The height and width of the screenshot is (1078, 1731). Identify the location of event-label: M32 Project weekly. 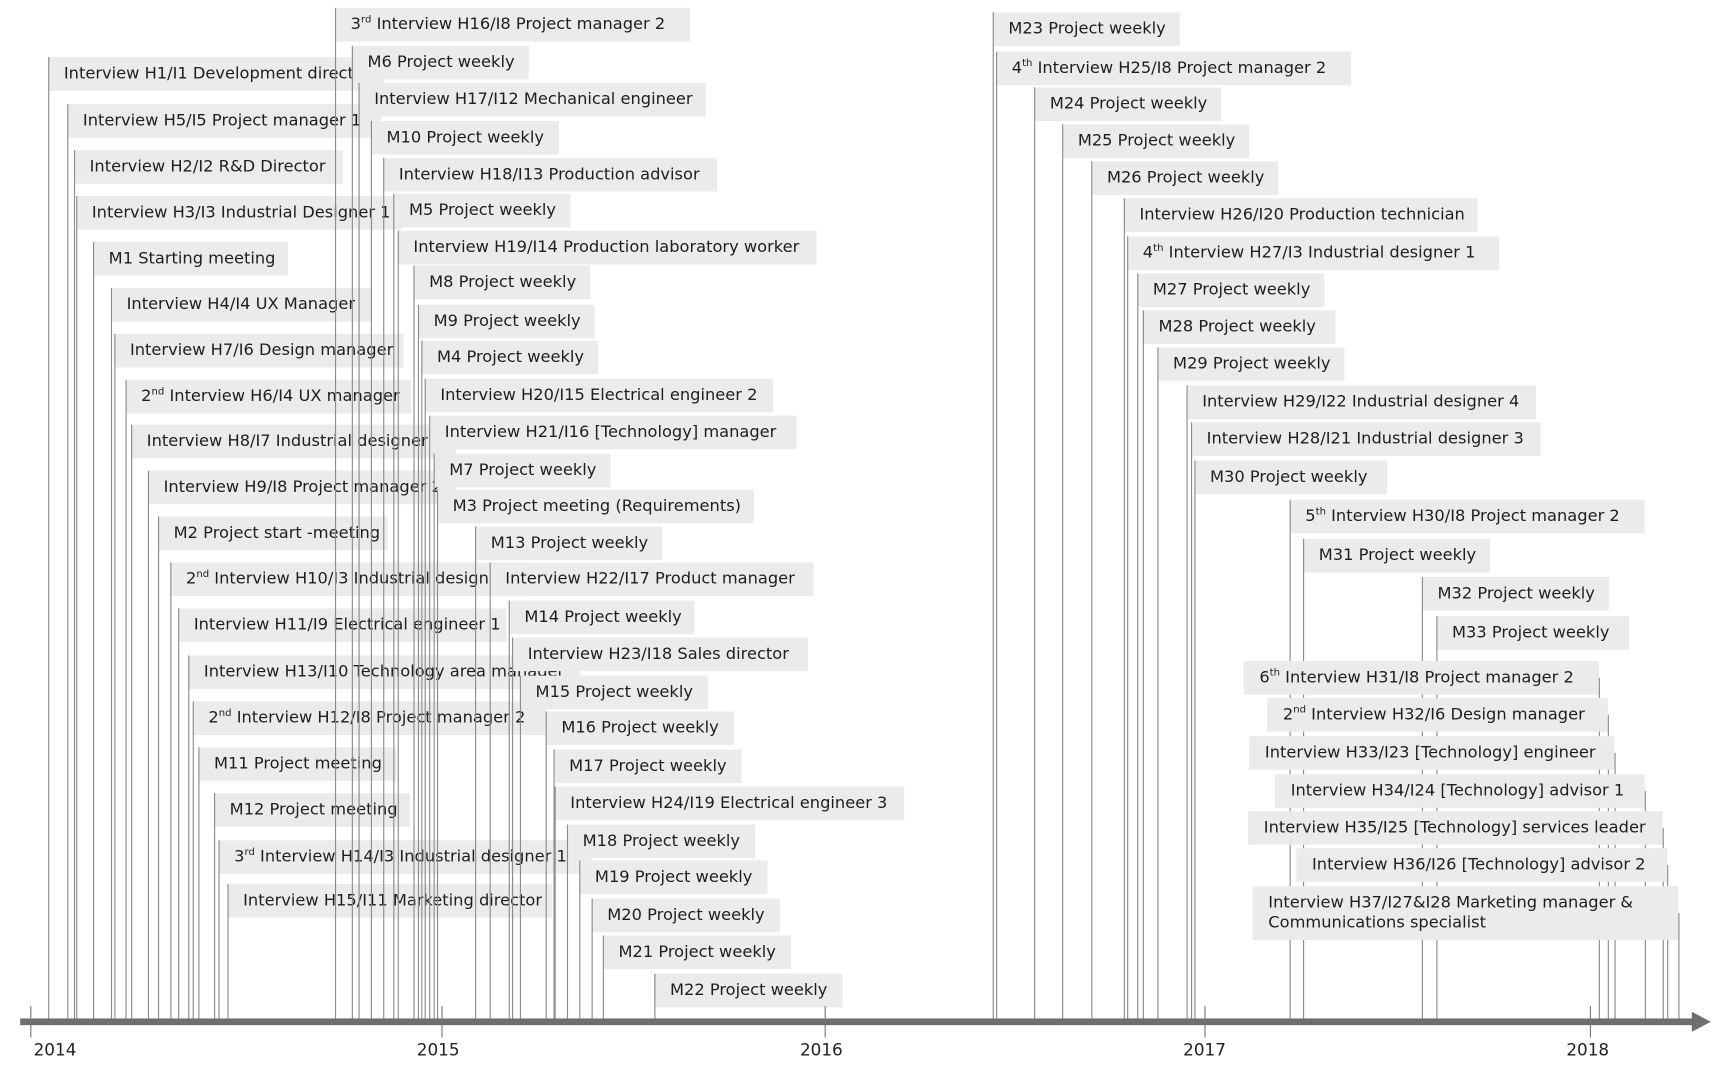
(1515, 594).